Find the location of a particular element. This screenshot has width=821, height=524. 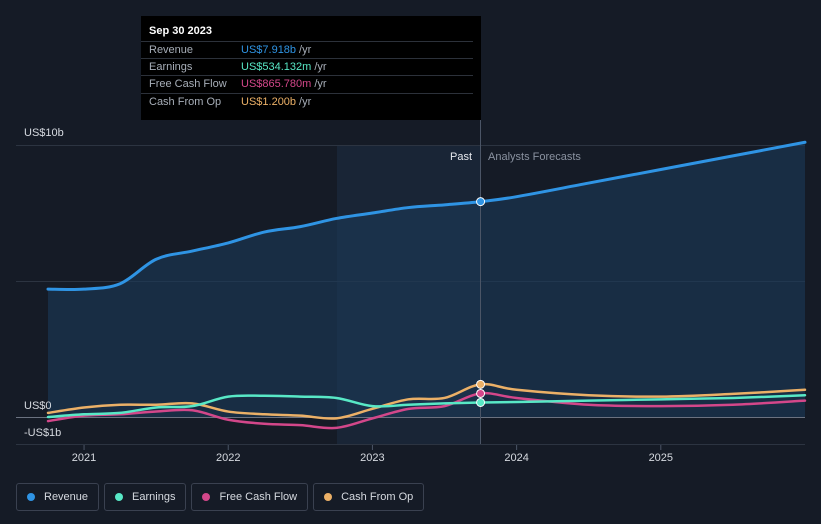

tooltip-label: Revenue is located at coordinates (171, 50).